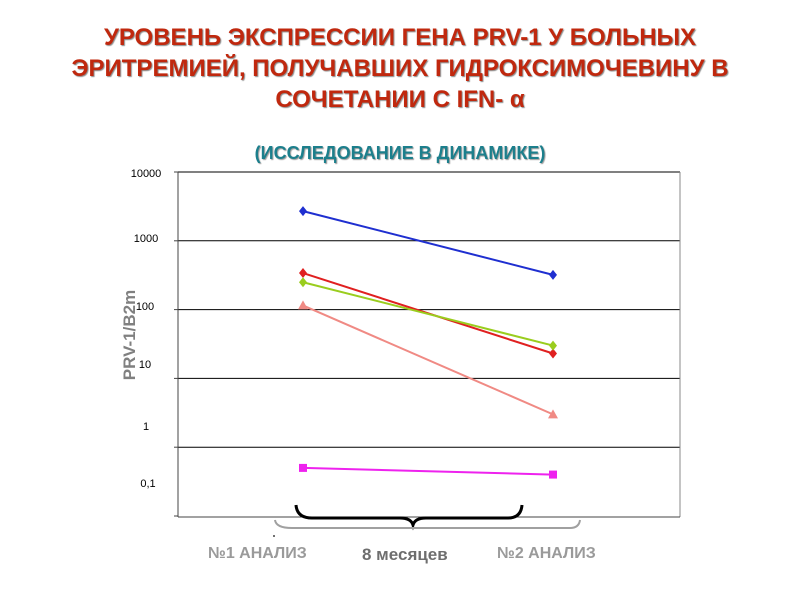  I want to click on x-category-2: №2 АНАЛИЗ, so click(546, 553).